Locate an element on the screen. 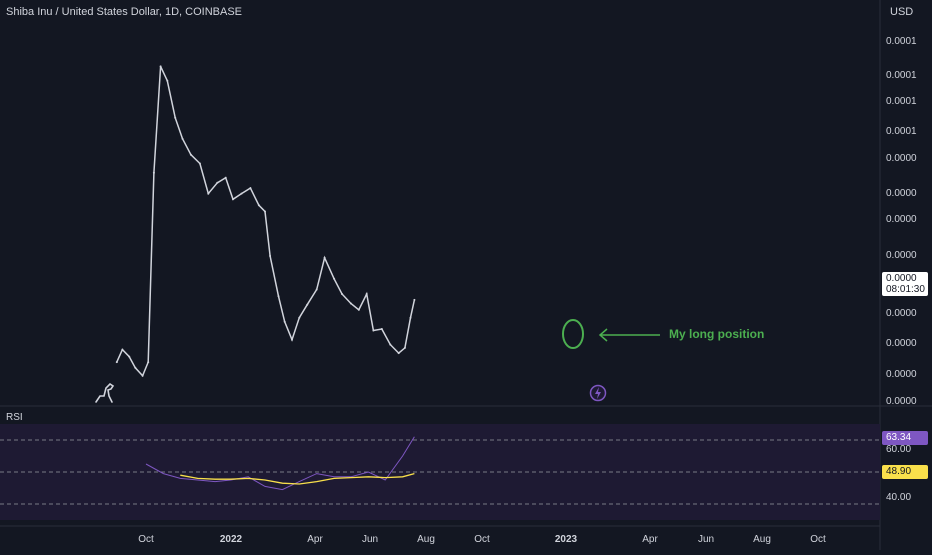 This screenshot has height=555, width=932. lightning-event-icon is located at coordinates (598, 393).